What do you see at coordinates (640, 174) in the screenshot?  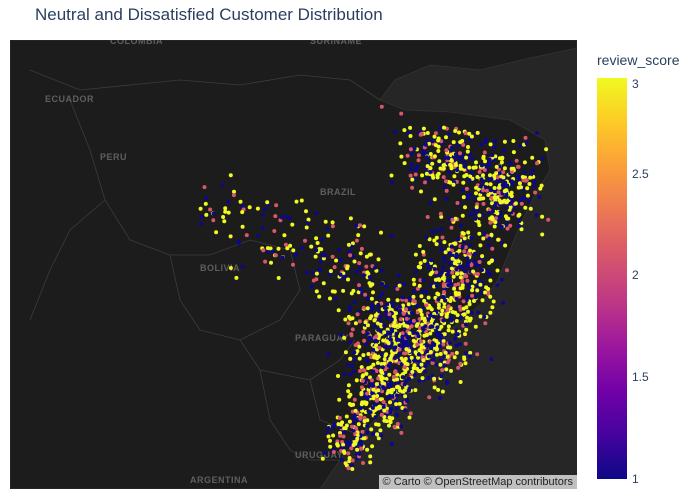 I see `colorbar-tick-2.5: 2.5` at bounding box center [640, 174].